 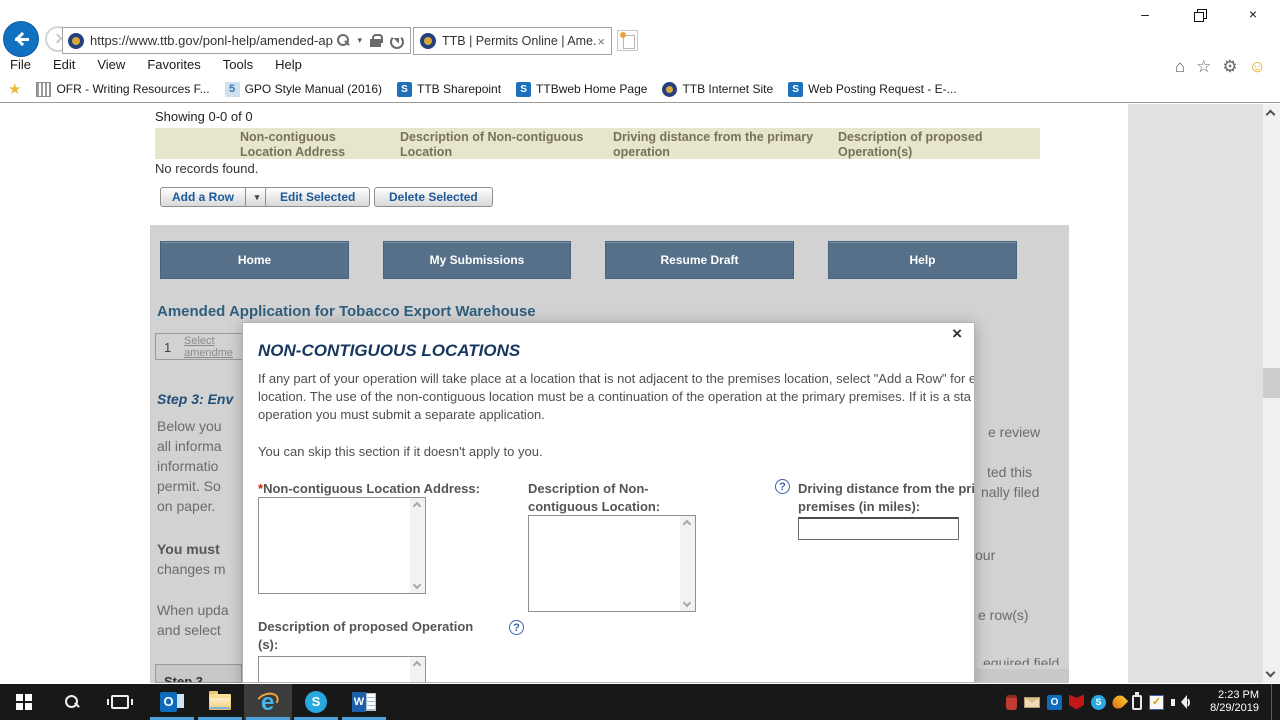 I want to click on url-text: https://www.ttb.gov/ponl-help/amended-ap, so click(x=211, y=40).